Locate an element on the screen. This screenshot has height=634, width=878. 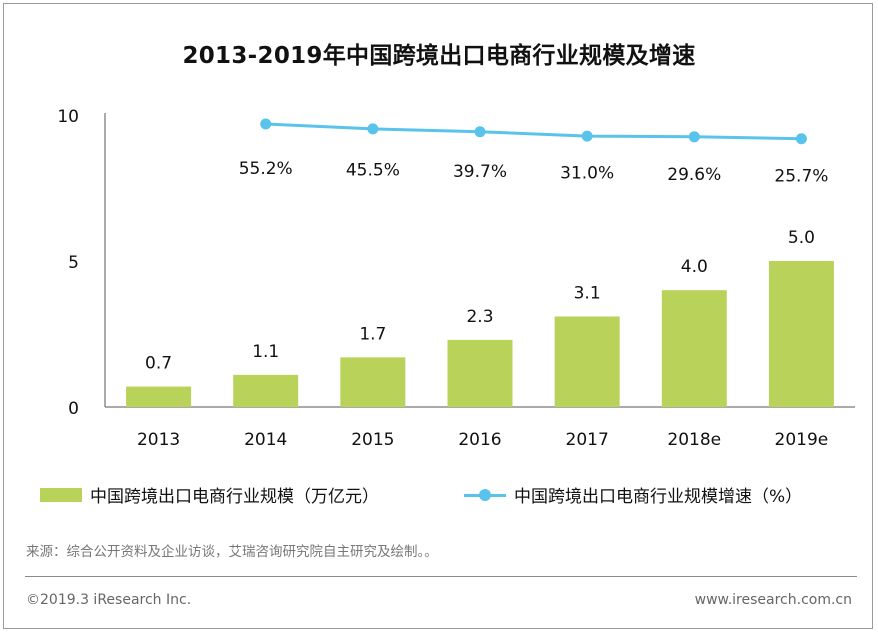
growth-value-label: 29.6% is located at coordinates (694, 175).